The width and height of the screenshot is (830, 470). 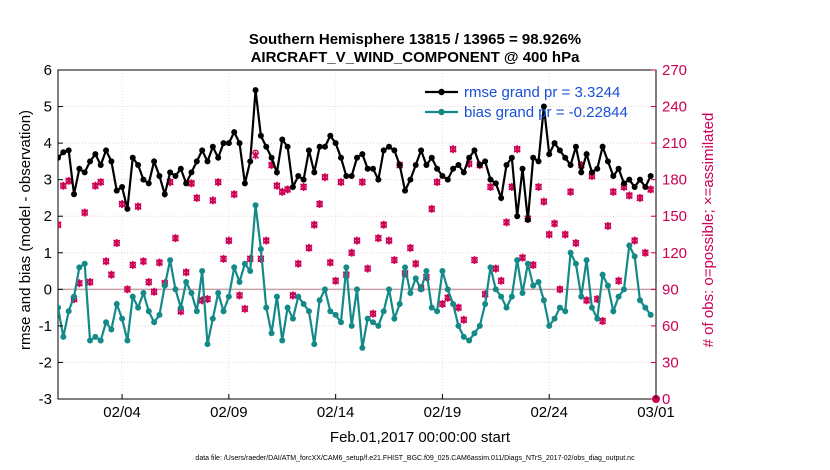 I want to click on tick-label-left: 5, so click(x=48, y=107).